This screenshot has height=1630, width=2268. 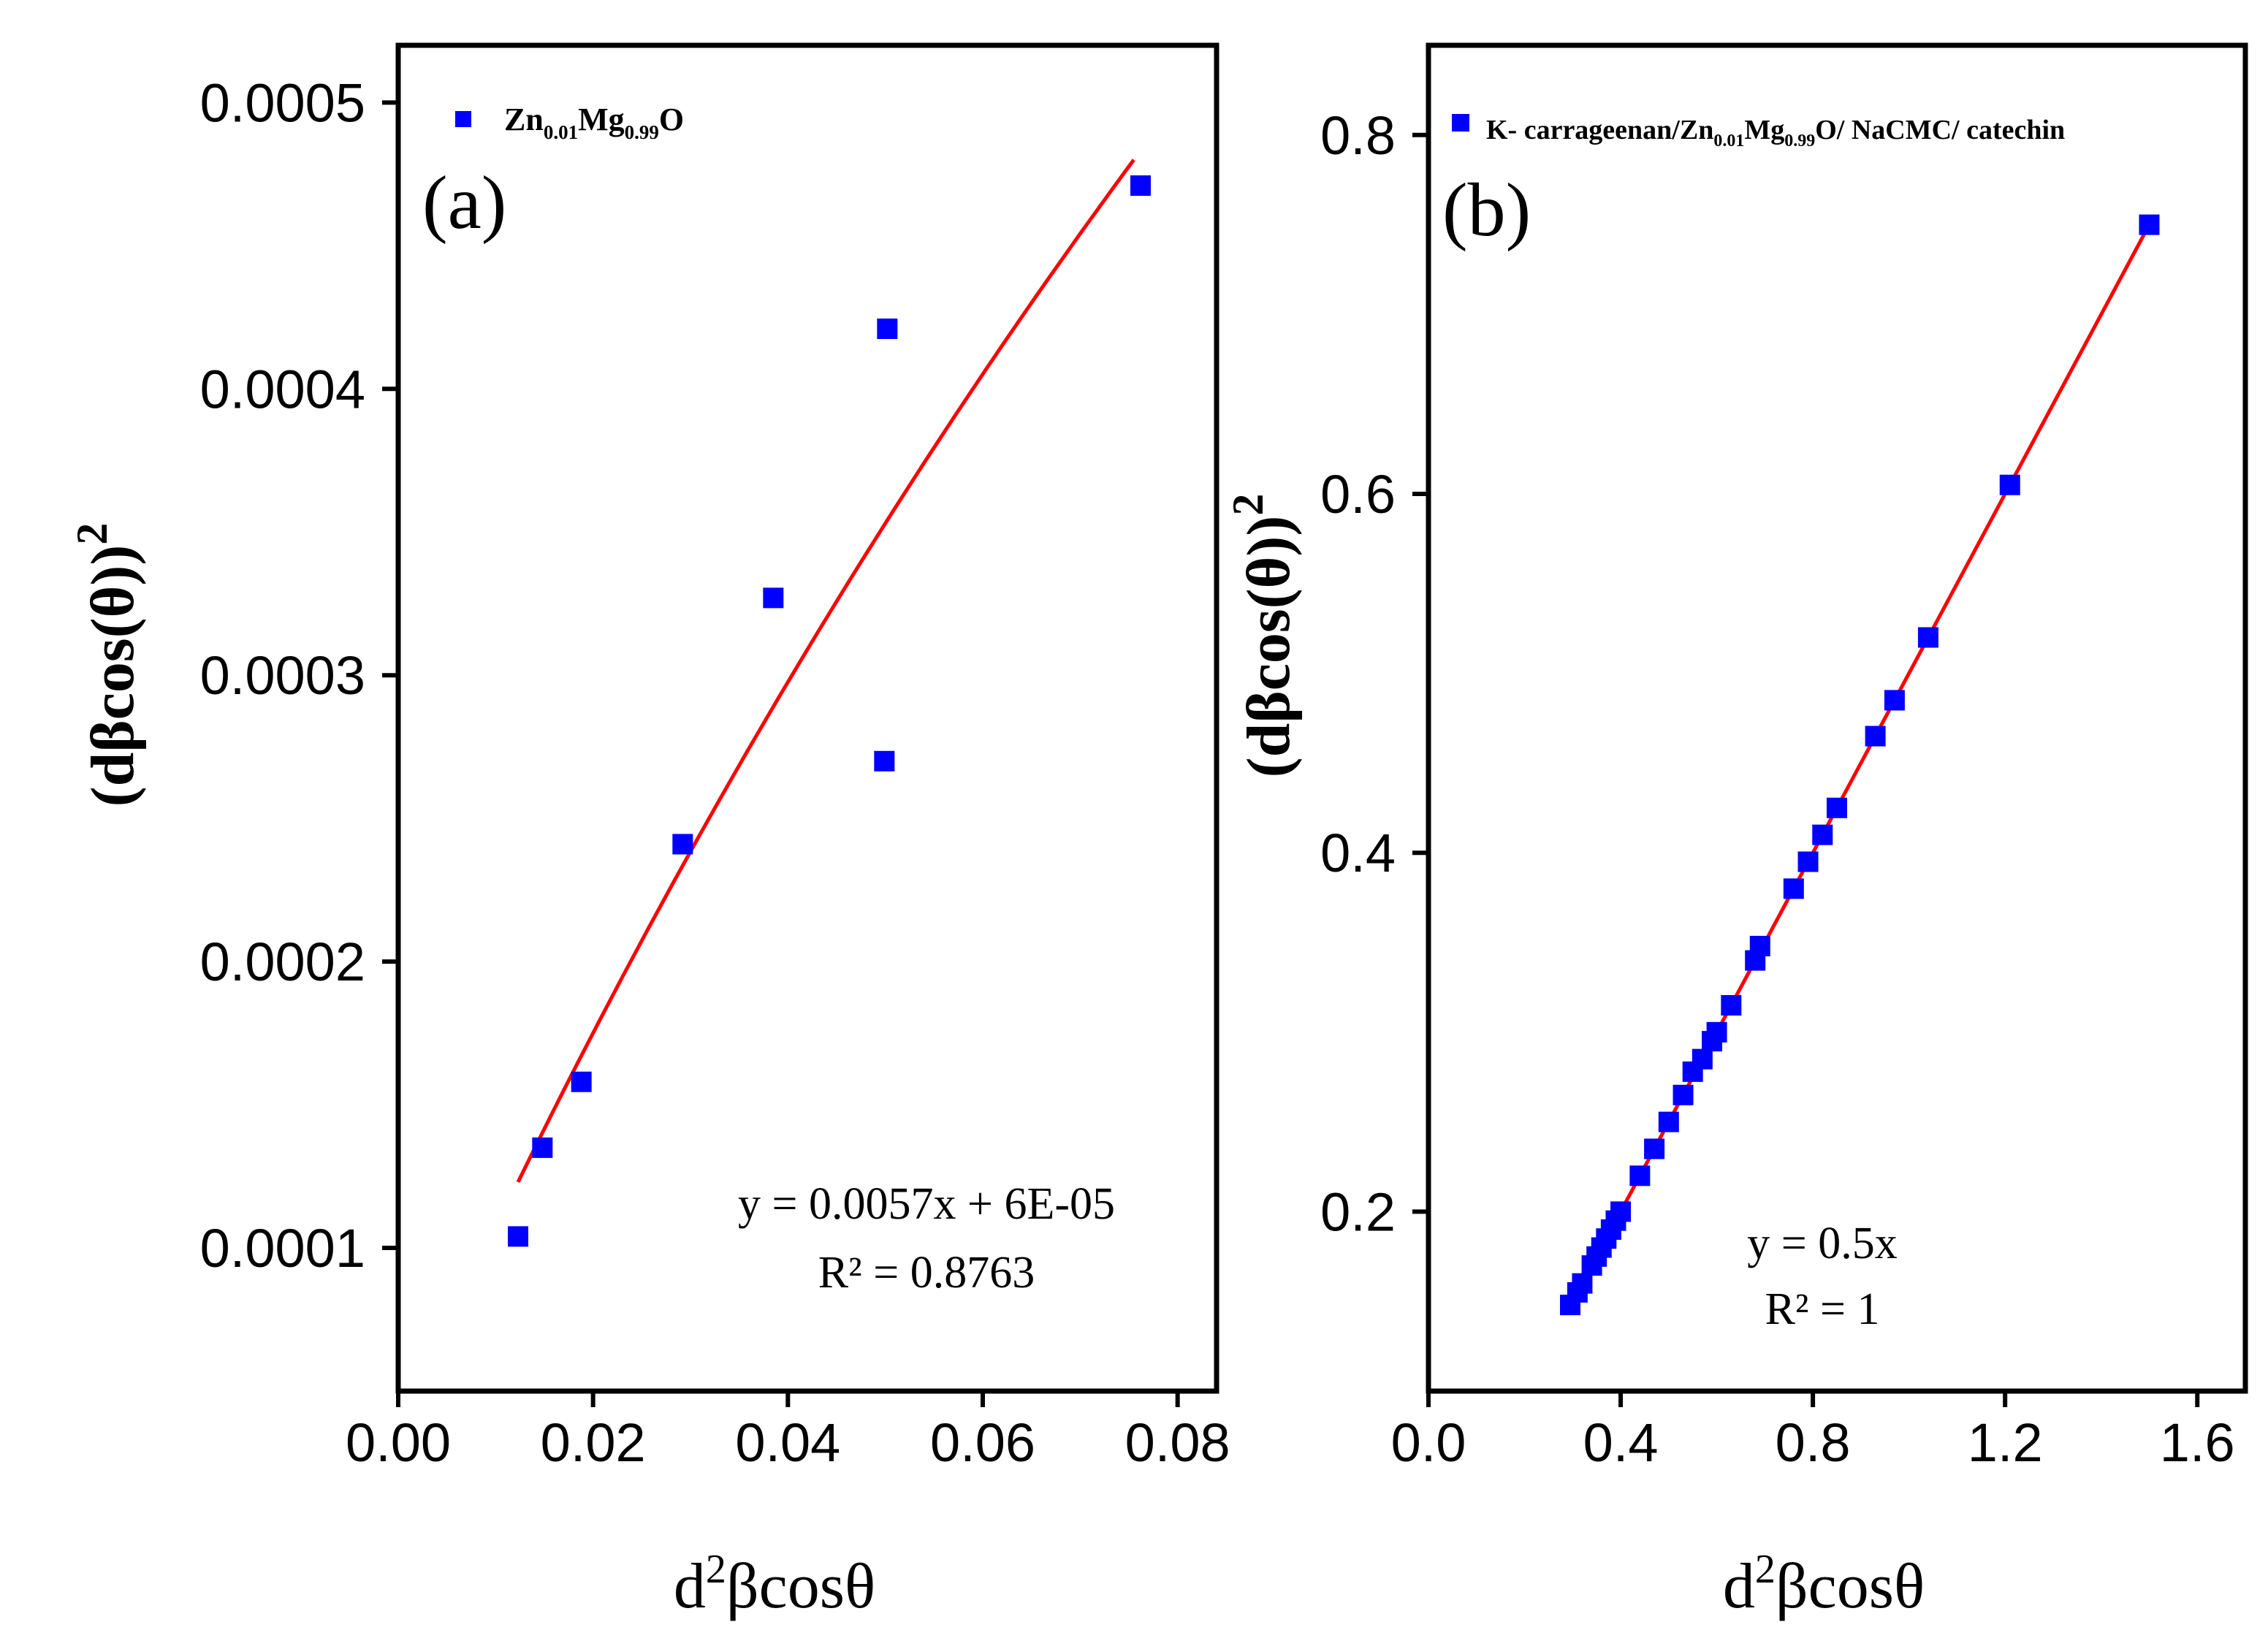 I want to click on panel-label-b: (b), so click(x=1486, y=210).